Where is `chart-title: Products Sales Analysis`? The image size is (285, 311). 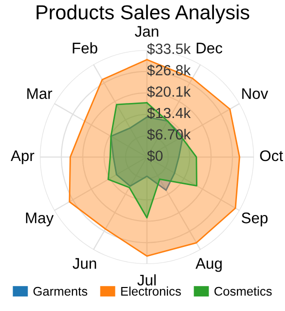
chart-title: Products Sales Analysis is located at coordinates (143, 14).